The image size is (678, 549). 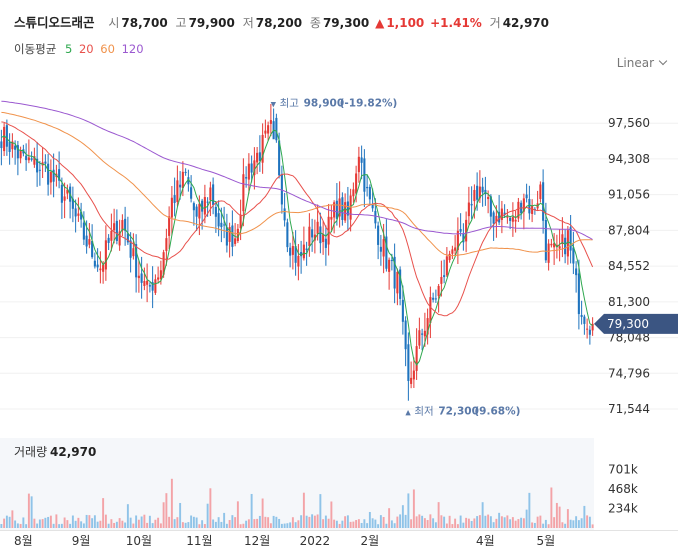 I want to click on ma-legend-20: 20, so click(x=86, y=49).